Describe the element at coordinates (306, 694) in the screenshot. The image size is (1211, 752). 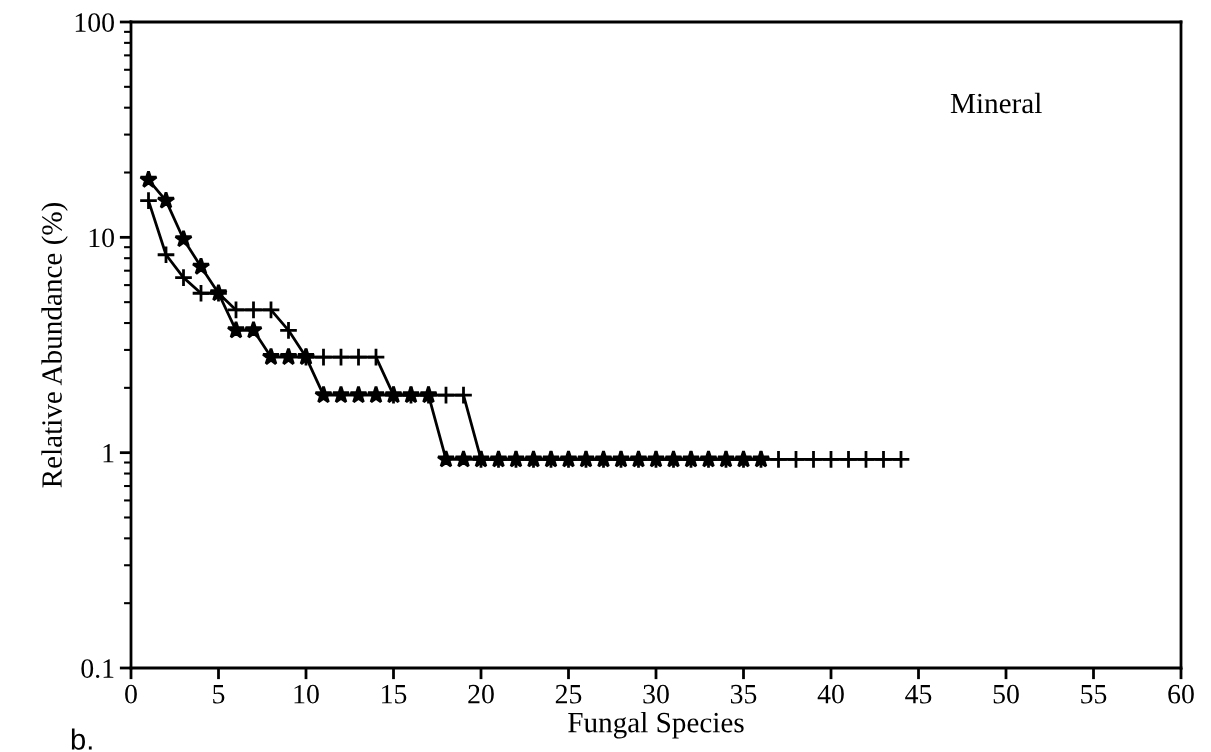
I see `x-tick-label: 10` at that location.